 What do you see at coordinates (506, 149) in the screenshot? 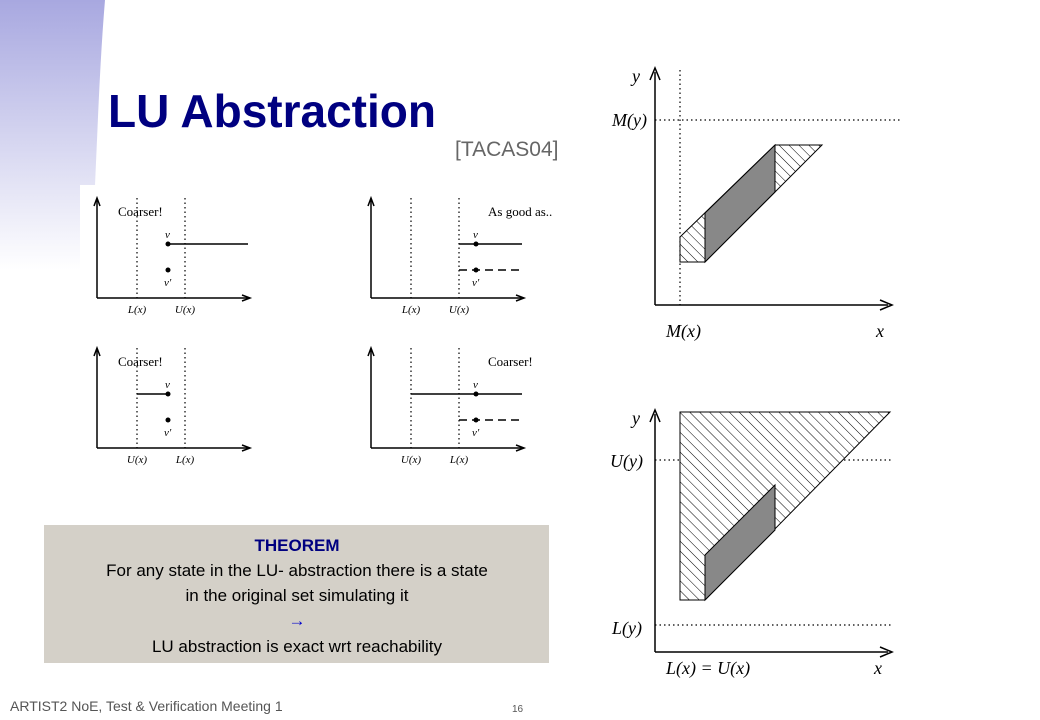
I see `reference: [TACAS04]` at bounding box center [506, 149].